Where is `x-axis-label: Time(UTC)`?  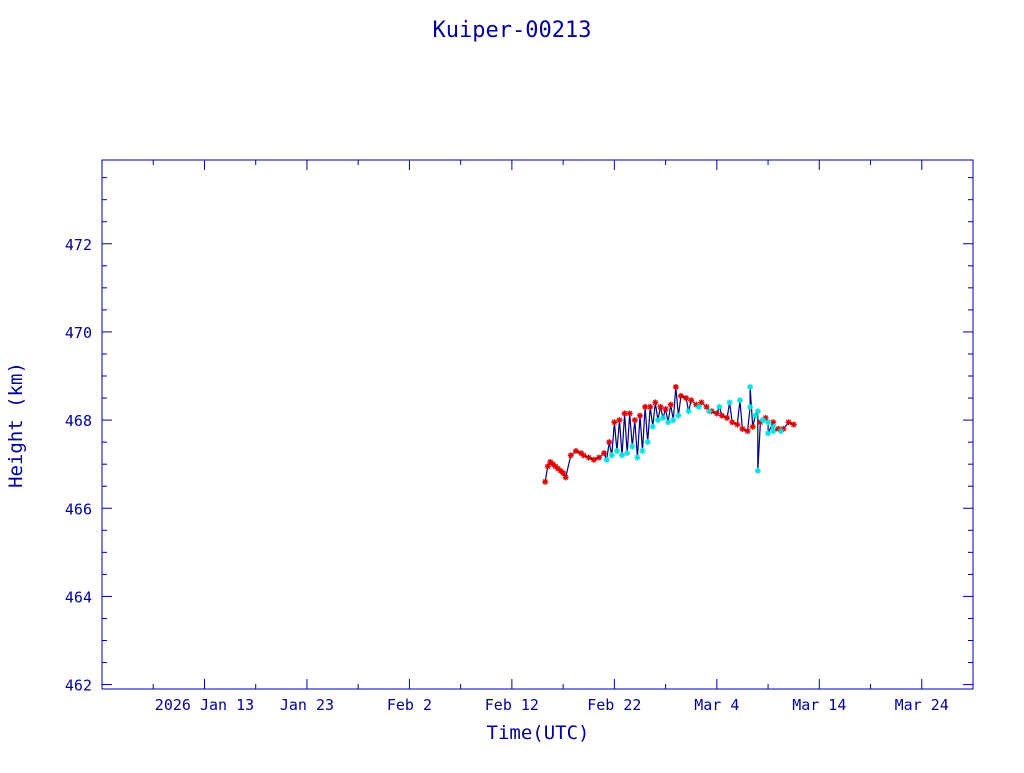
x-axis-label: Time(UTC) is located at coordinates (538, 733).